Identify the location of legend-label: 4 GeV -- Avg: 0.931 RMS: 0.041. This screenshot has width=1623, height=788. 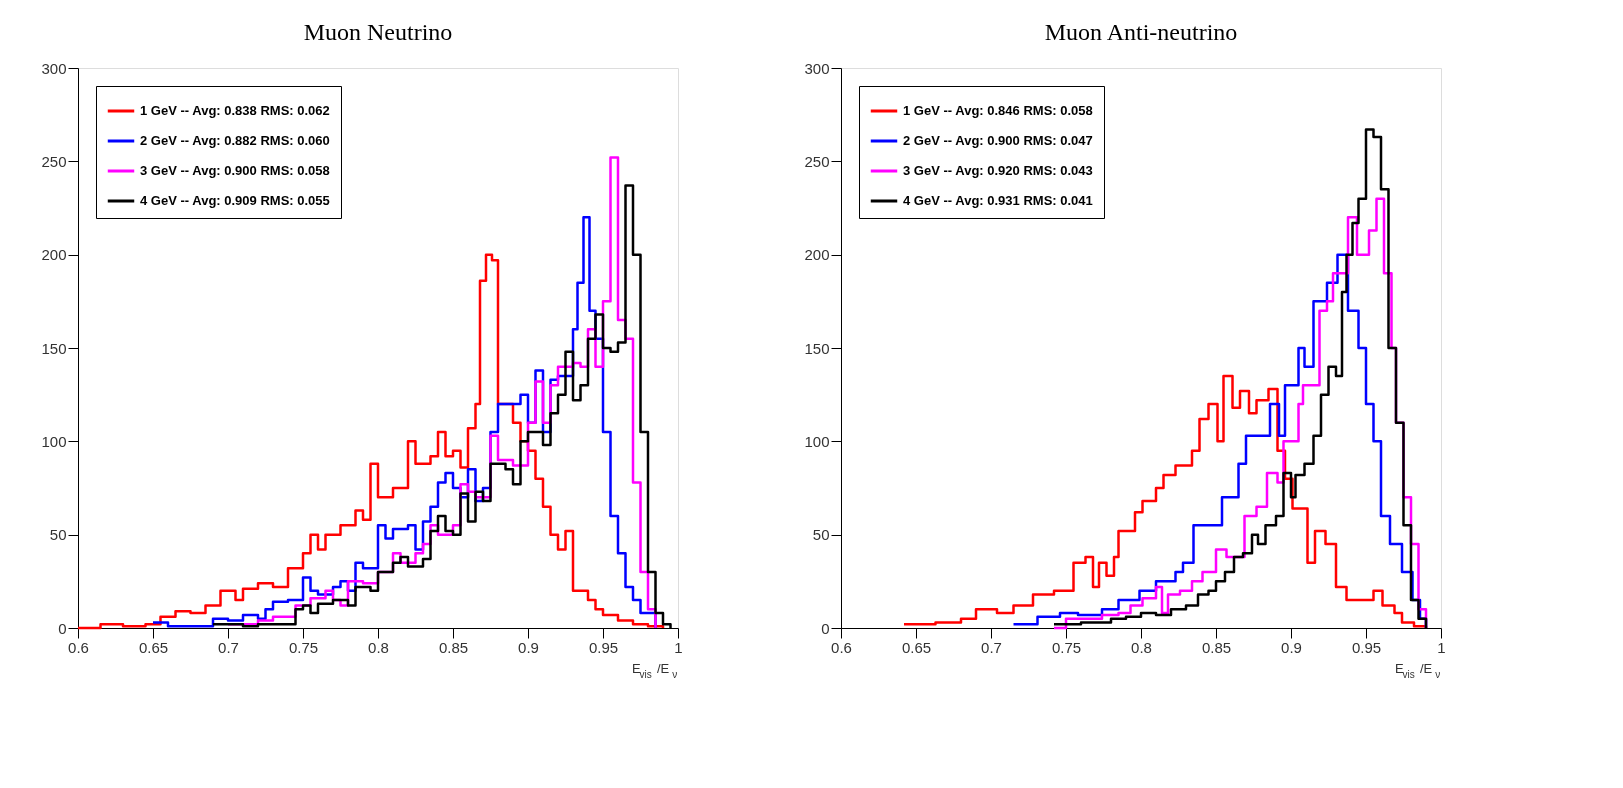
(998, 200).